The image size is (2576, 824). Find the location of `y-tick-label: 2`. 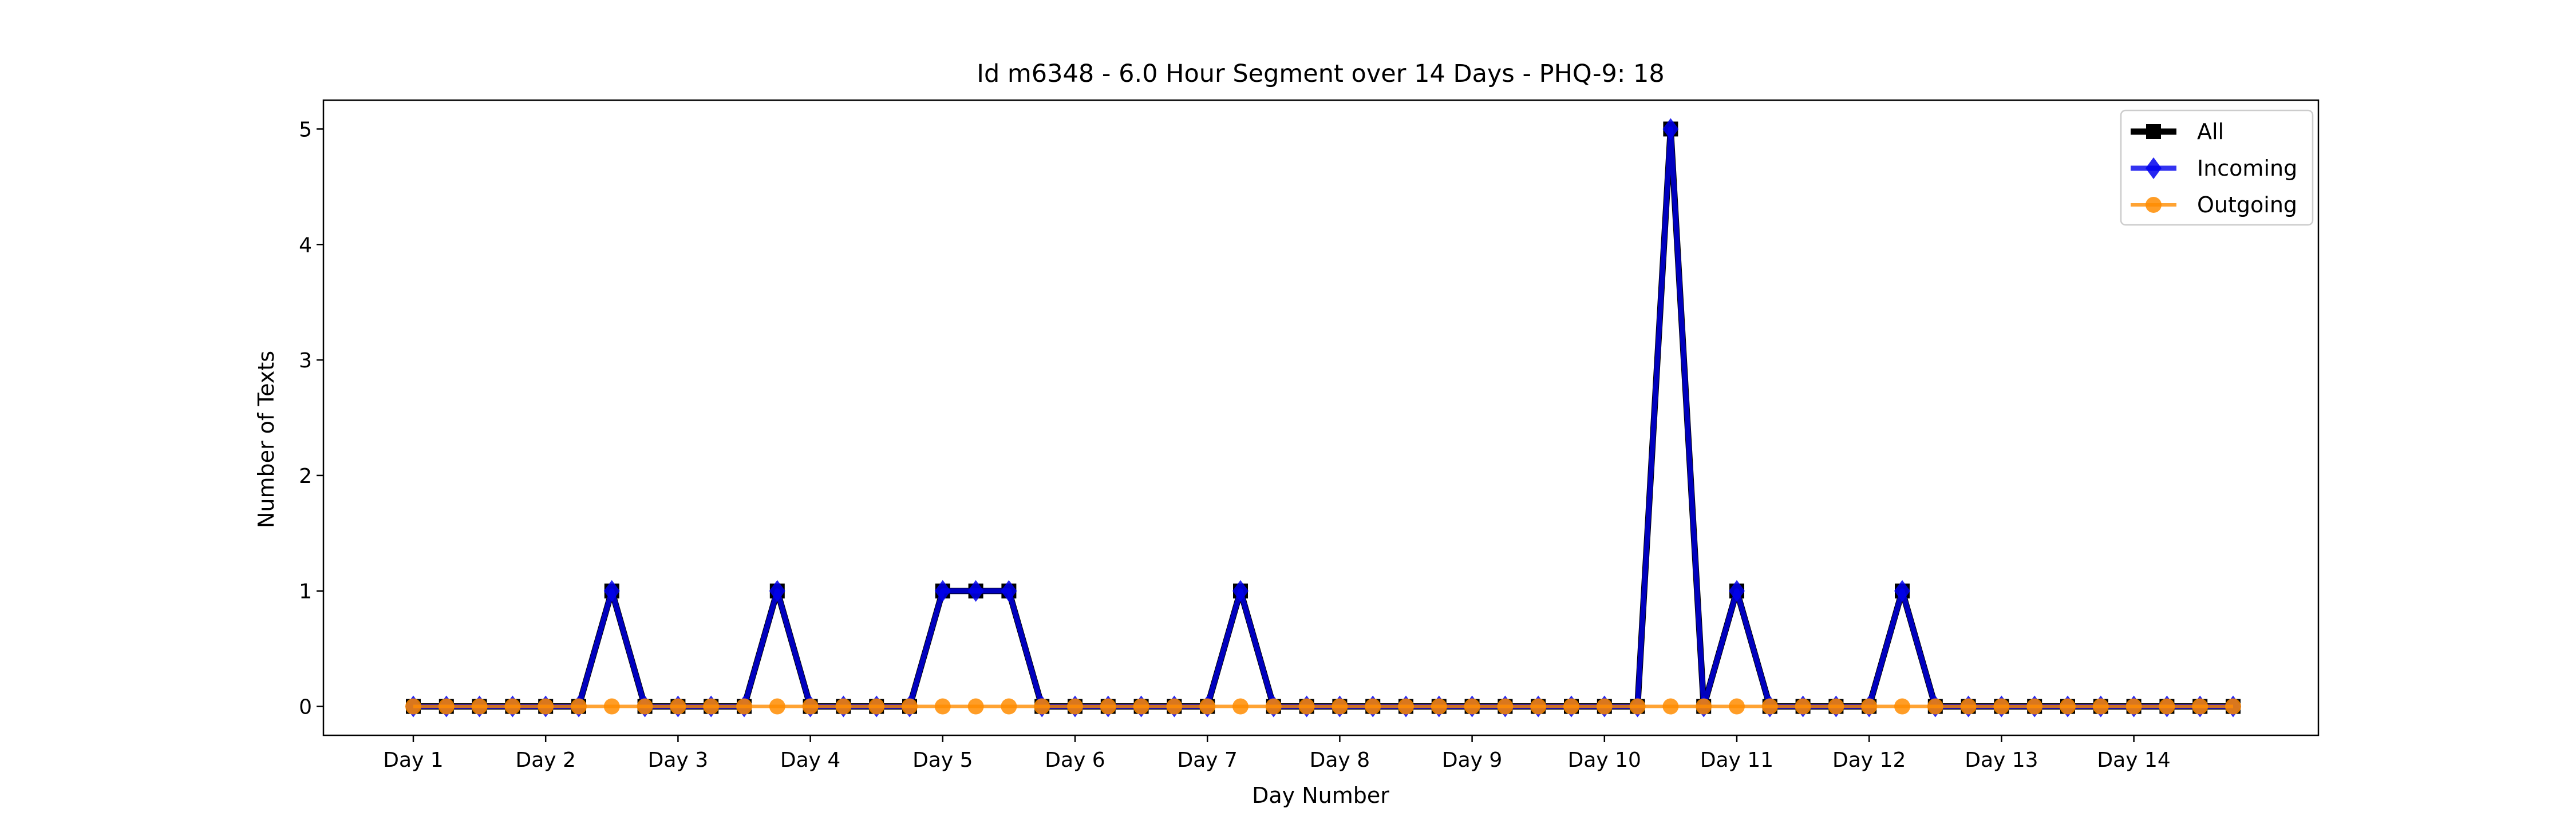

y-tick-label: 2 is located at coordinates (305, 476).